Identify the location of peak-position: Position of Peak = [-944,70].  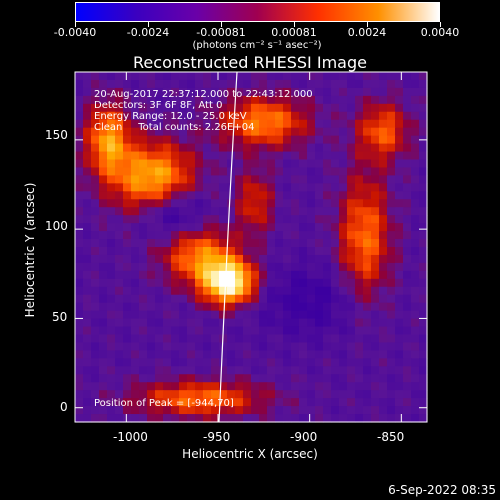
(164, 403).